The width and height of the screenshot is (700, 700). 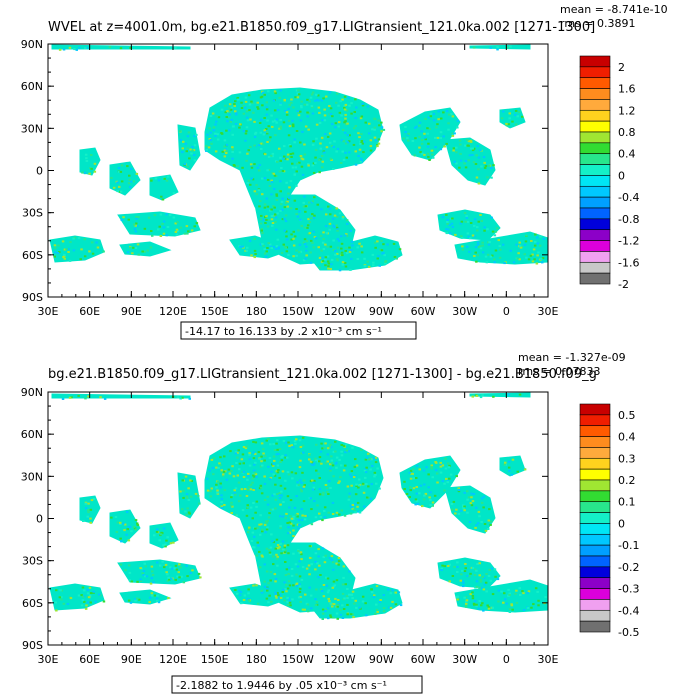 I want to click on x-tick-label: 90W, so click(x=381, y=659).